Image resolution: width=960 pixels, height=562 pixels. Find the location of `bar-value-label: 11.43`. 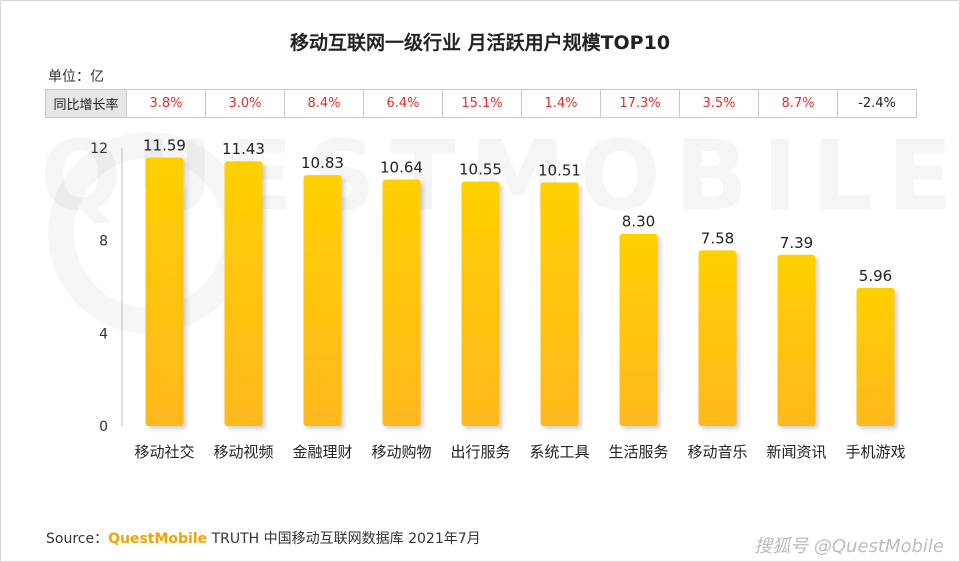

bar-value-label: 11.43 is located at coordinates (243, 149).